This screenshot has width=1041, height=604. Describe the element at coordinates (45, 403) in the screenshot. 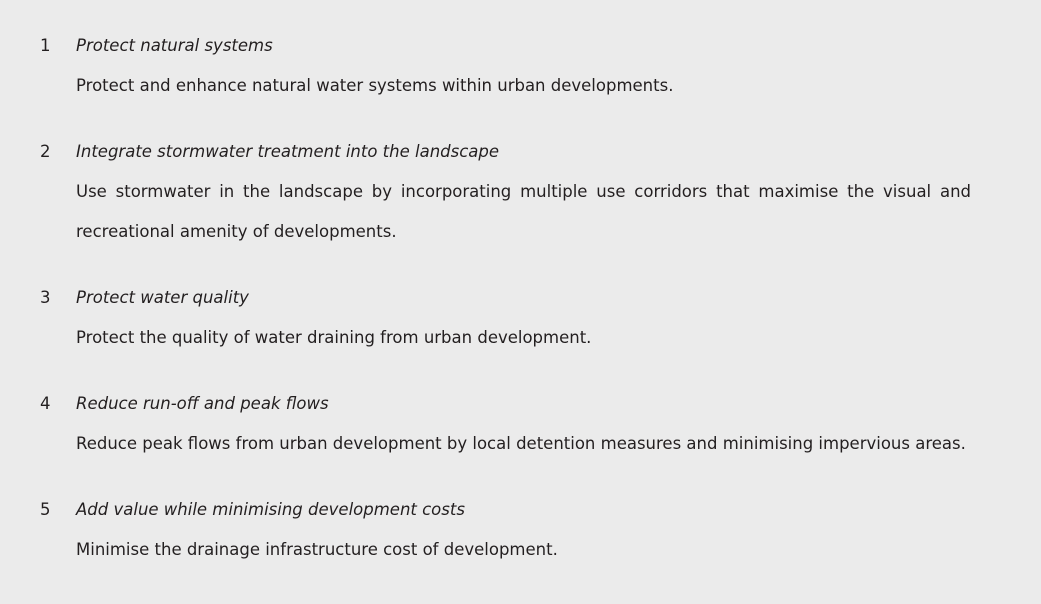

I see `item-number: 4` at that location.